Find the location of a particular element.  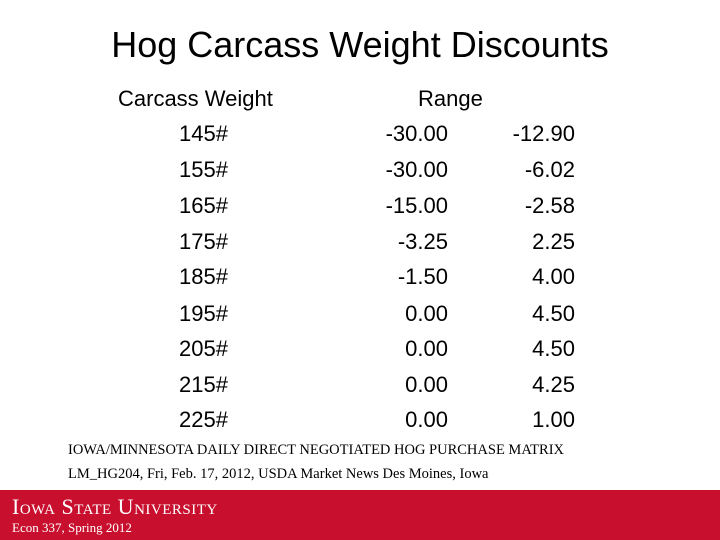

table-cell: 215# is located at coordinates (203, 384).